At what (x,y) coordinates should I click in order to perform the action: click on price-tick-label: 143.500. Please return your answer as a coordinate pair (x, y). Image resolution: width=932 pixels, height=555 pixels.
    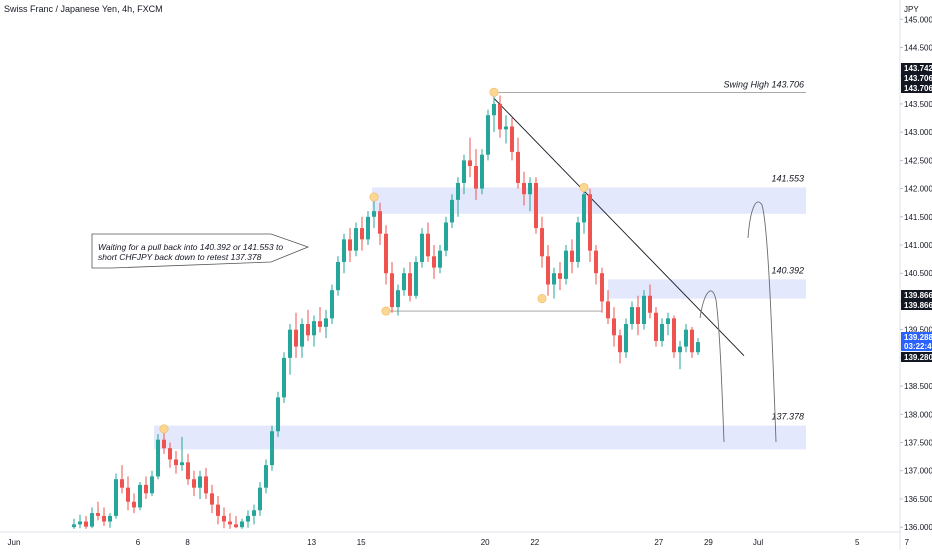
    Looking at the image, I should click on (918, 104).